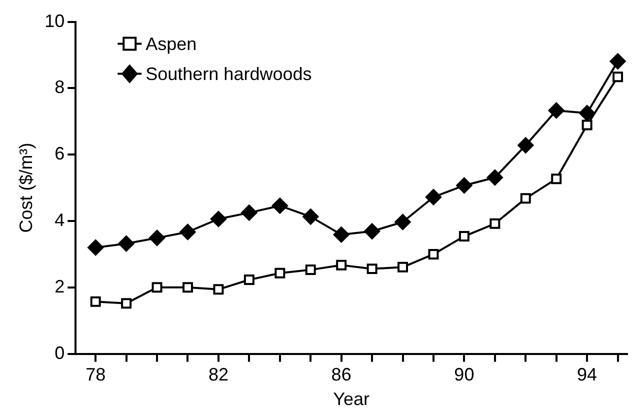  What do you see at coordinates (54, 20) in the screenshot?
I see `y-tick-label: 10` at bounding box center [54, 20].